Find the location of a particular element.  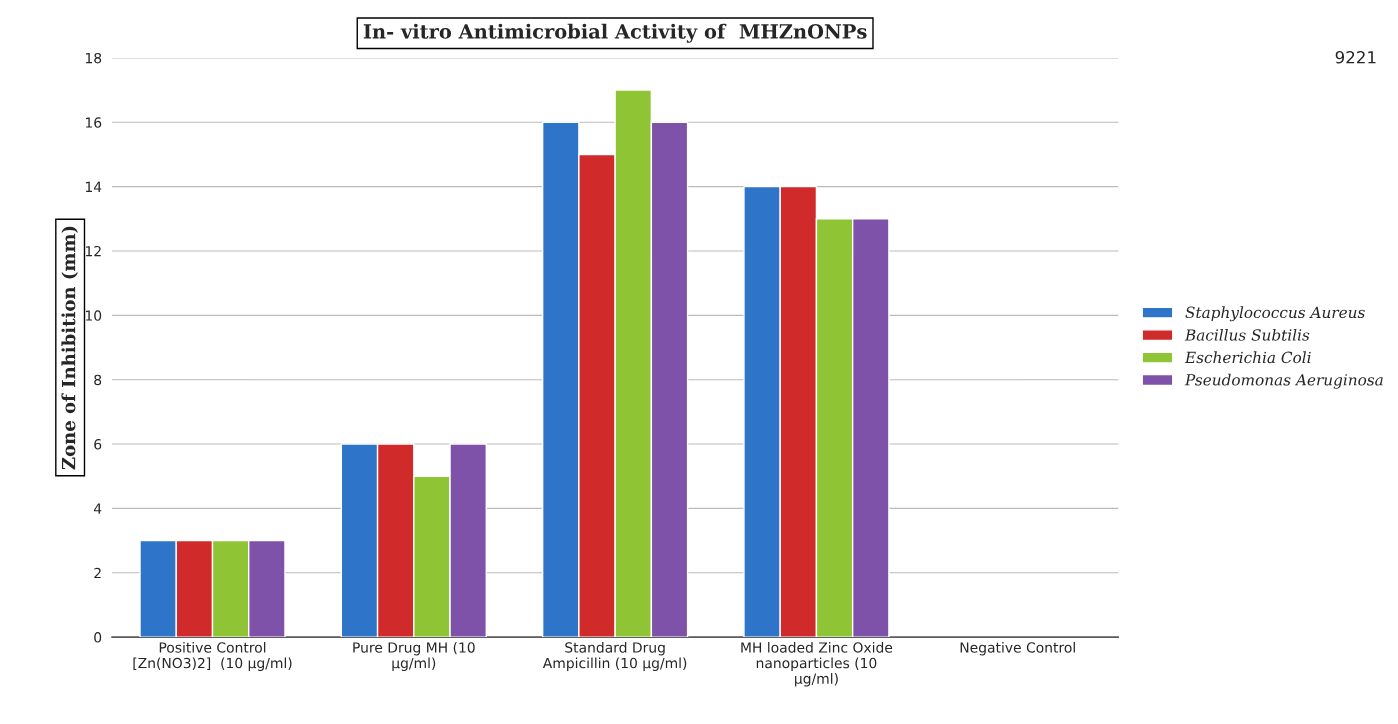

legend-label: Escherichia Coli is located at coordinates (1247, 357).